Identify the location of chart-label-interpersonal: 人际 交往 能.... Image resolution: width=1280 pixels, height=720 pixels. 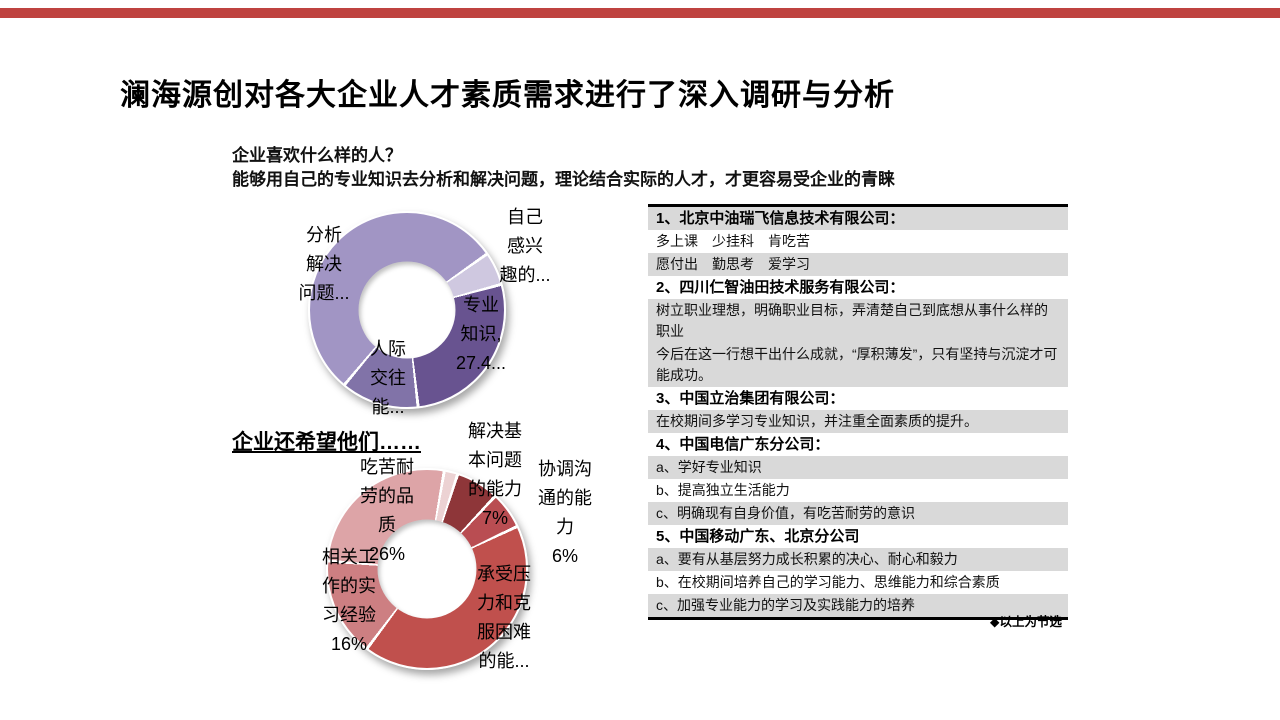
(388, 378).